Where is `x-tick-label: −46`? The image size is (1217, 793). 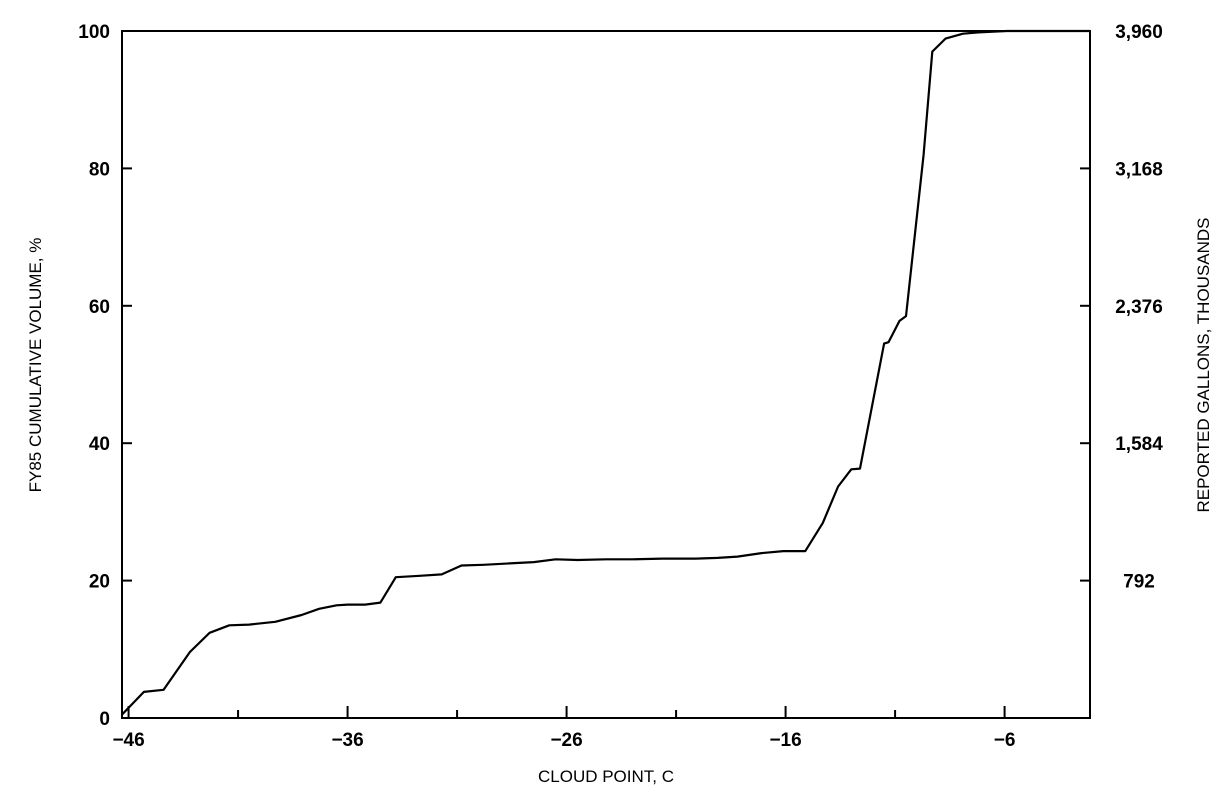
x-tick-label: −46 is located at coordinates (128, 740).